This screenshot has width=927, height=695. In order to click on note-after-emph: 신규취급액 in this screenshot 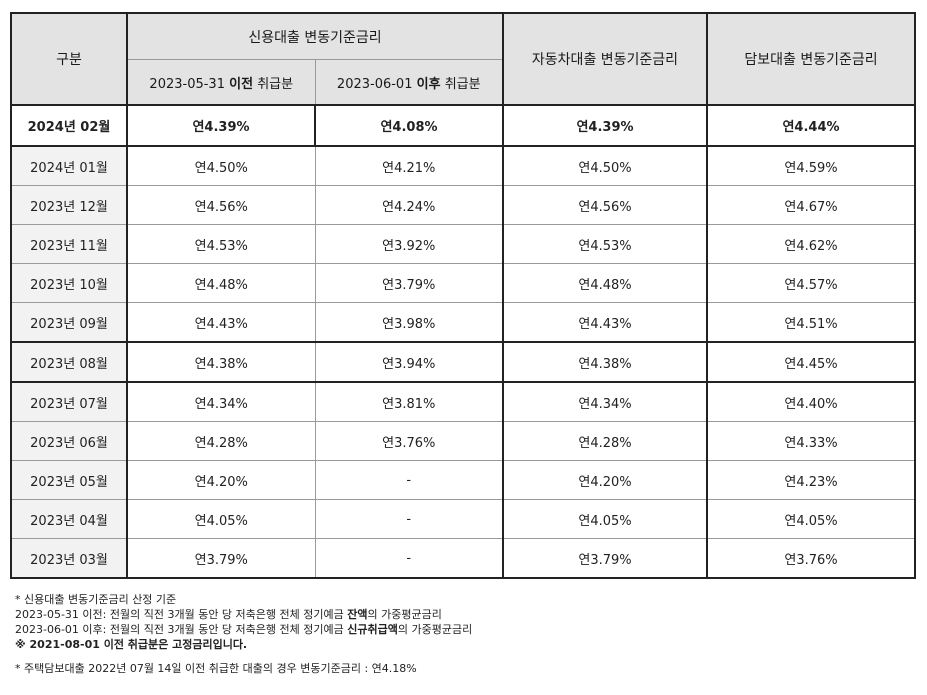, I will do `click(372, 629)`.